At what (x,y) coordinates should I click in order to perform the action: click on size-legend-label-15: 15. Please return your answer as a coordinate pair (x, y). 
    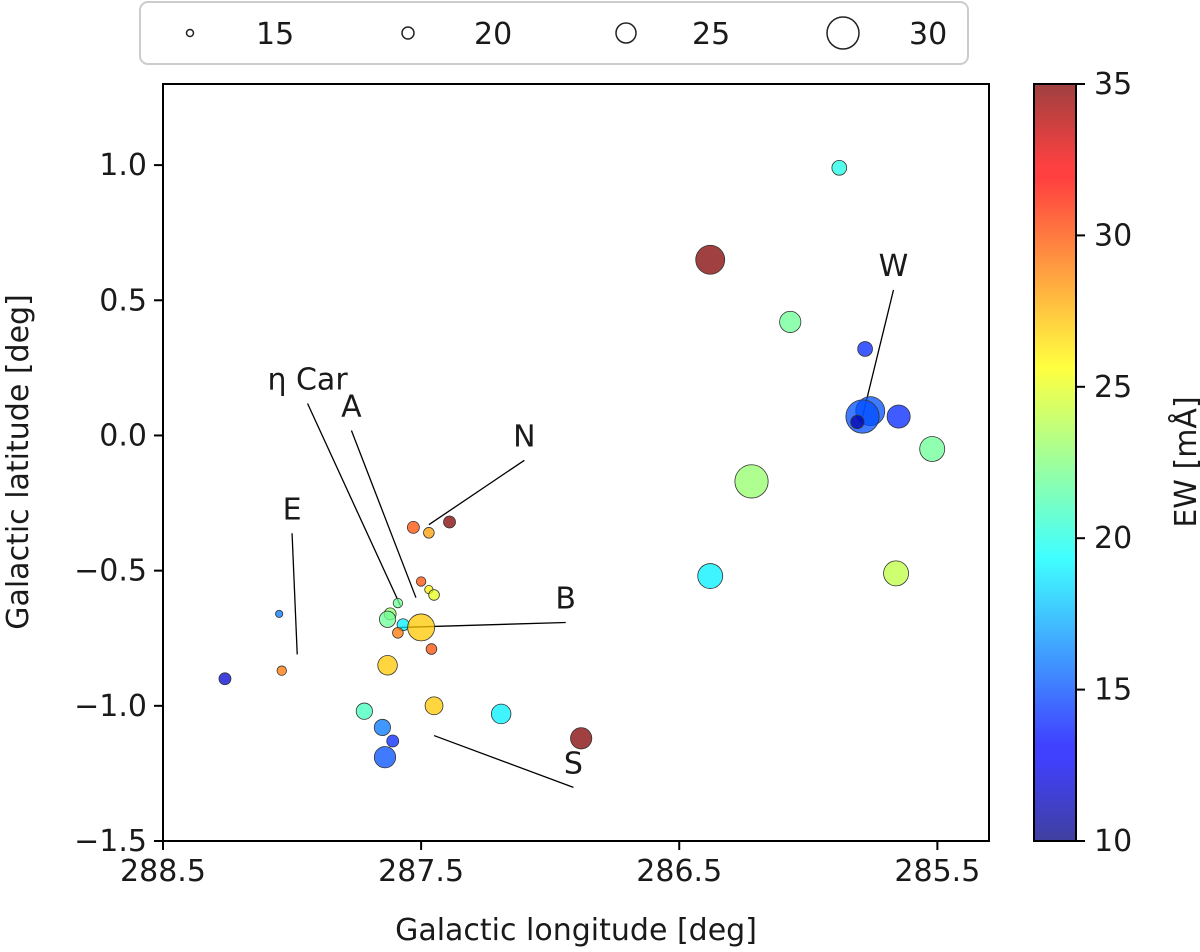
    Looking at the image, I should click on (275, 34).